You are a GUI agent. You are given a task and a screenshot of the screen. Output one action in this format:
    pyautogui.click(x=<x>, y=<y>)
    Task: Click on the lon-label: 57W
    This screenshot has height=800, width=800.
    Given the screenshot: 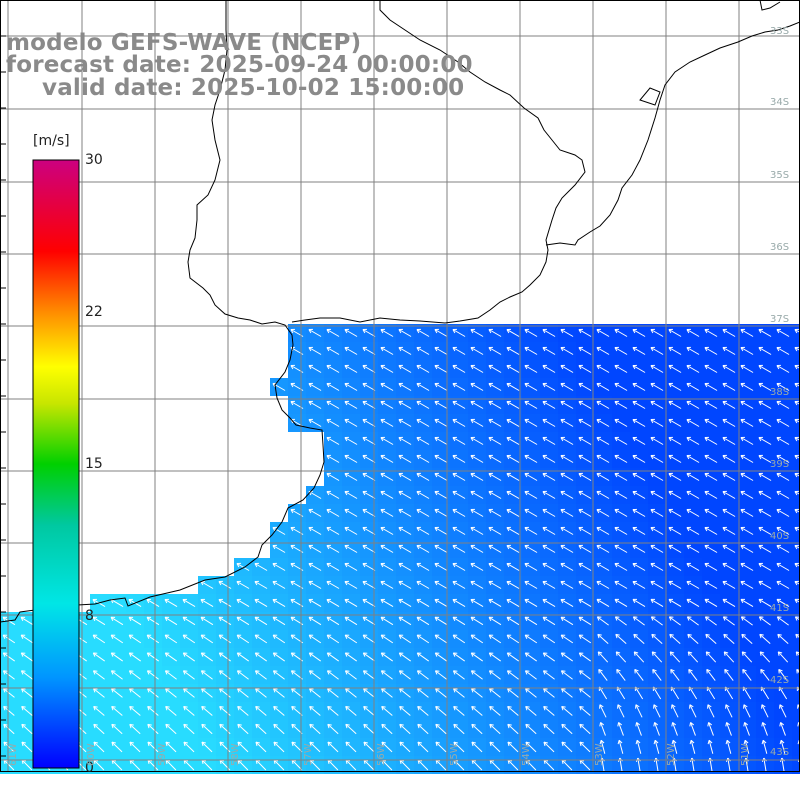 What is the action you would take?
    pyautogui.click(x=308, y=754)
    